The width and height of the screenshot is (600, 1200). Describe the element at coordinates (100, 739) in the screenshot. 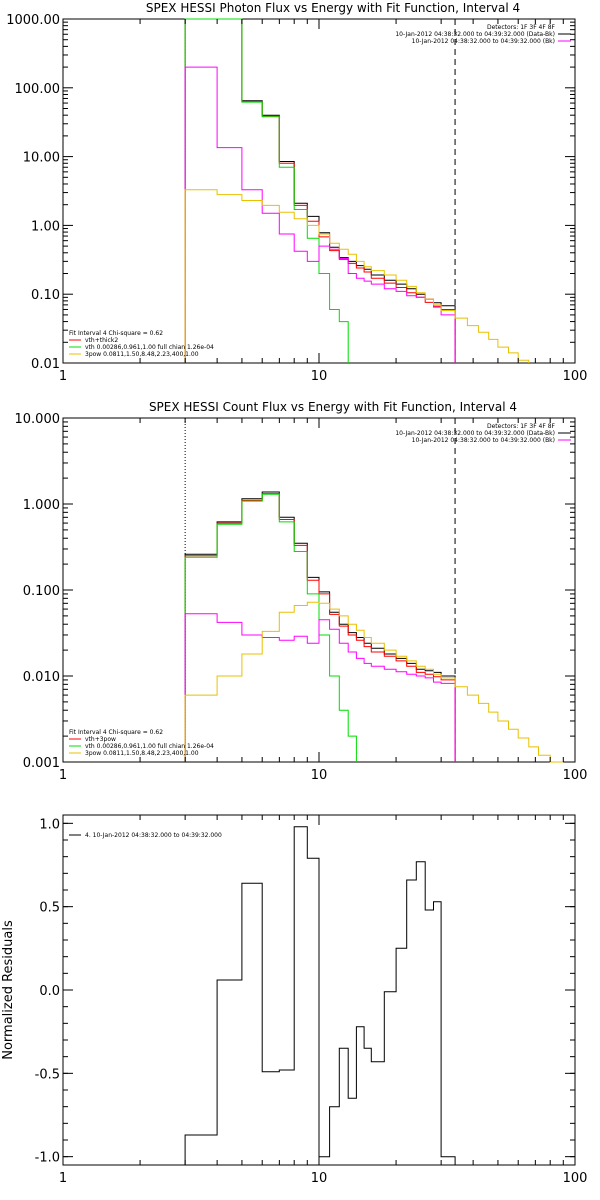

I see `legend-left-entry: vth+3pow` at that location.